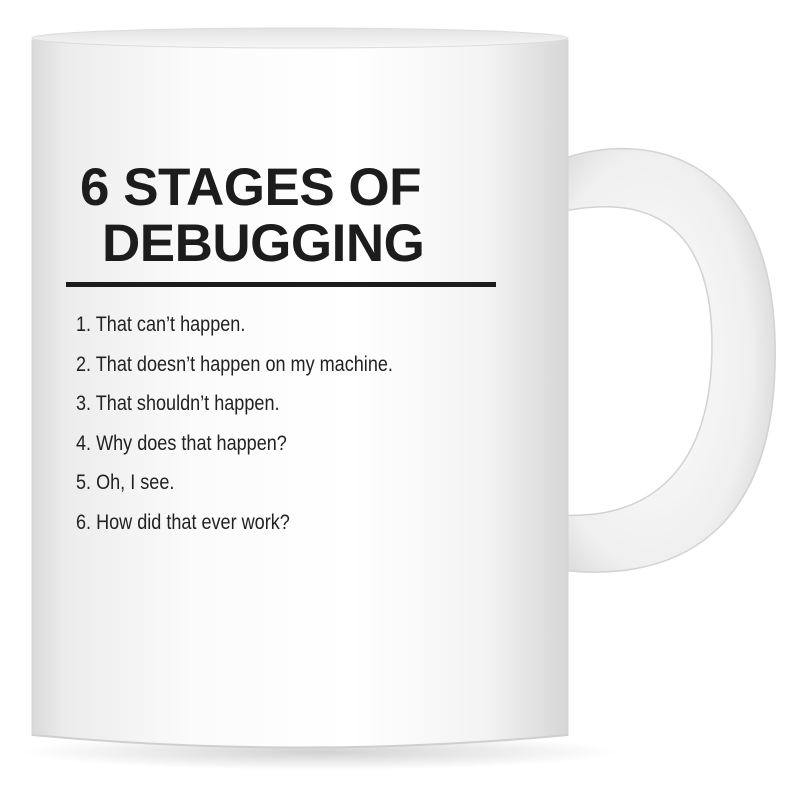 The width and height of the screenshot is (800, 800). Describe the element at coordinates (178, 403) in the screenshot. I see `stage-item-3: 3. That shouldn’t happen.` at that location.